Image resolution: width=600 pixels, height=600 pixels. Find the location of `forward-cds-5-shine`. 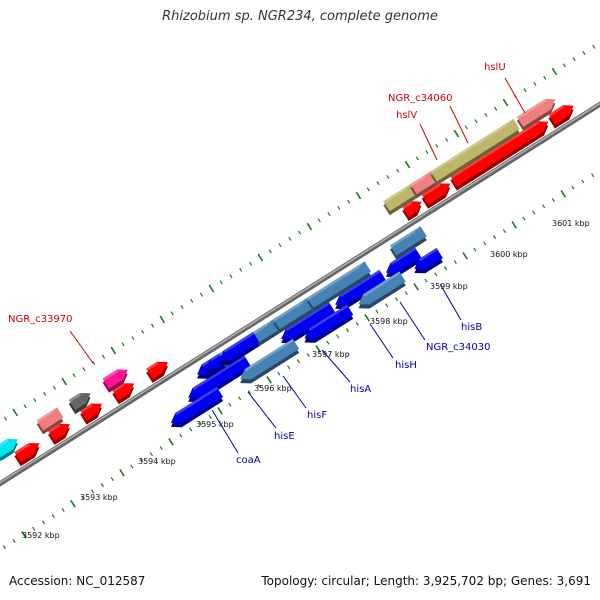

forward-cds-5-shine is located at coordinates (407, 205).